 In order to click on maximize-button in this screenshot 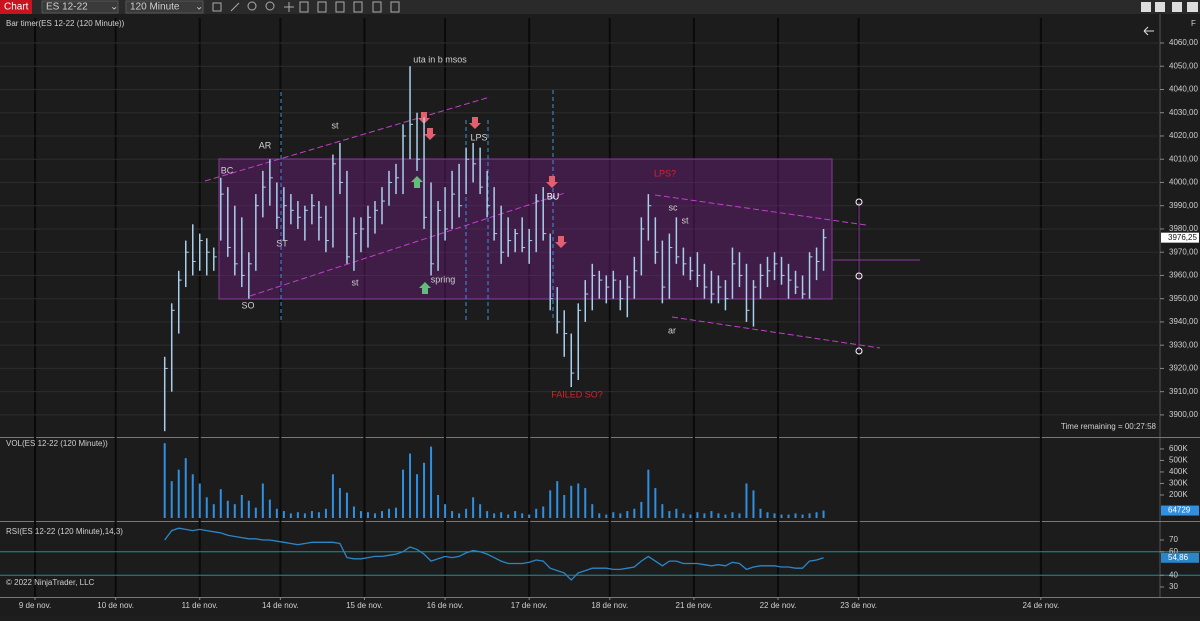, I will do `click(1160, 7)`.